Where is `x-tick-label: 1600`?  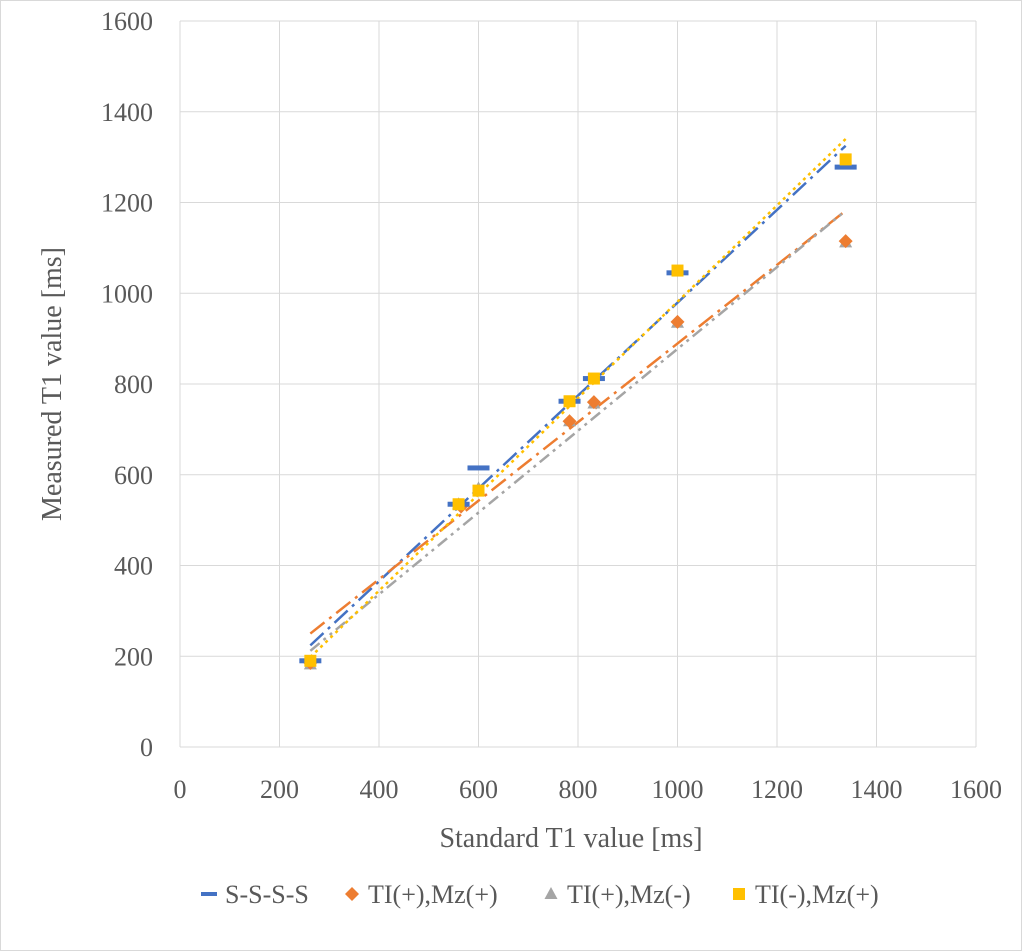 x-tick-label: 1600 is located at coordinates (976, 789).